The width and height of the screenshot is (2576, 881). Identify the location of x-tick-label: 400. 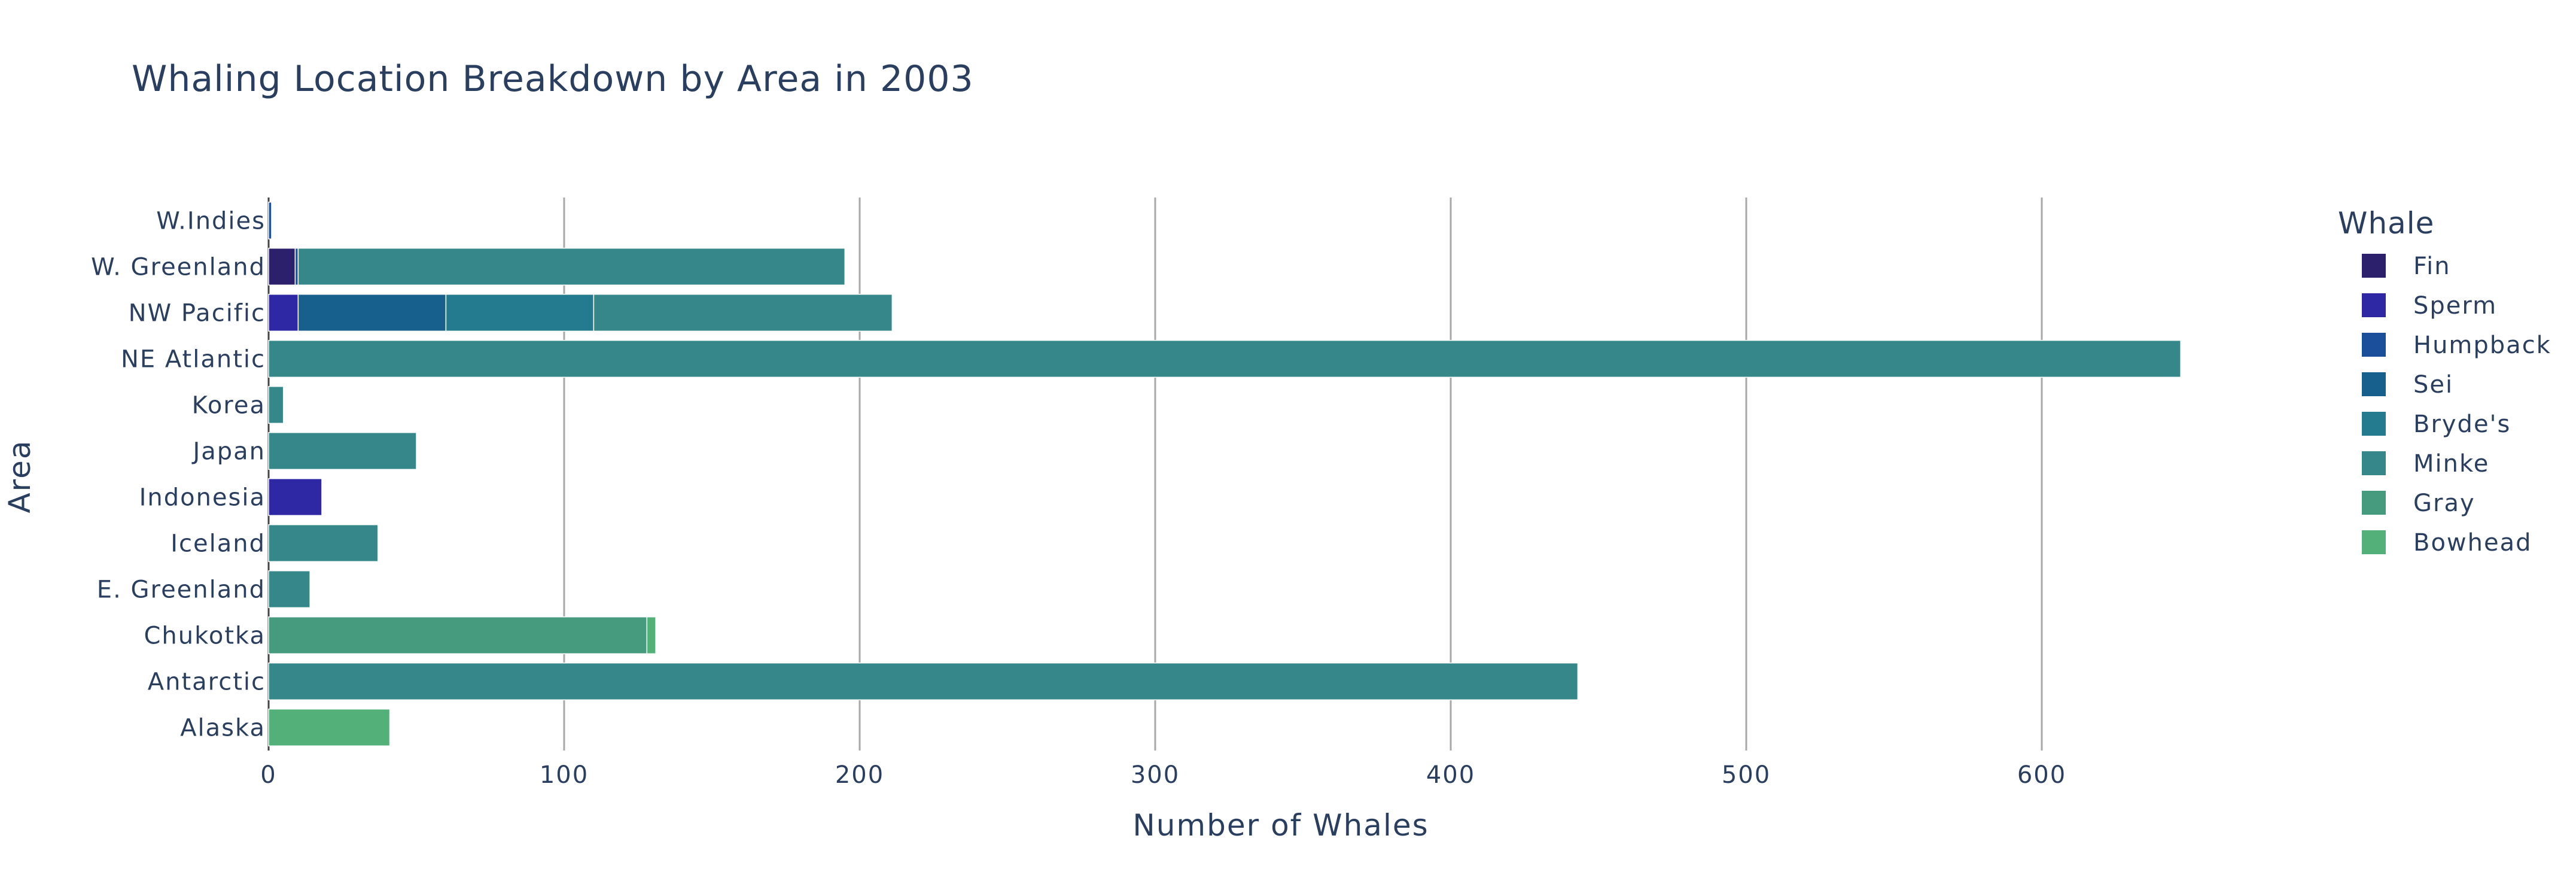
(1450, 775).